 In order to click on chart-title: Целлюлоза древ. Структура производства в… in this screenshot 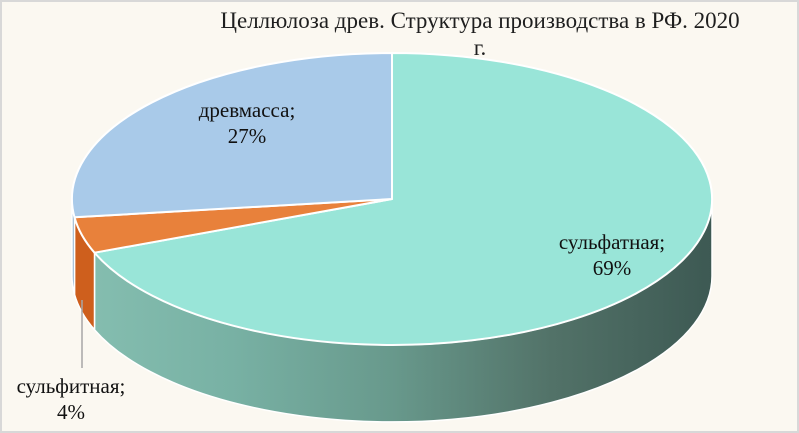, I will do `click(479, 34)`.